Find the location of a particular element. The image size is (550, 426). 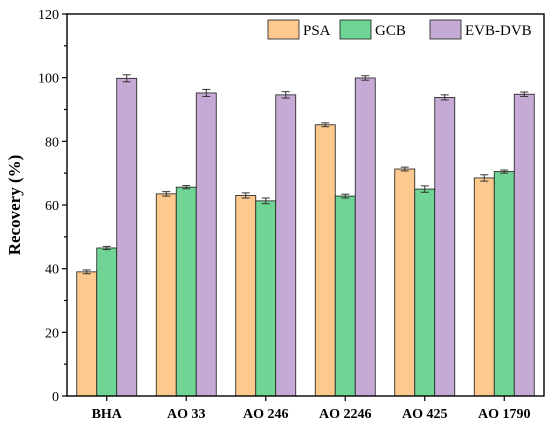

y-tick-label: 20 is located at coordinates (52, 333).